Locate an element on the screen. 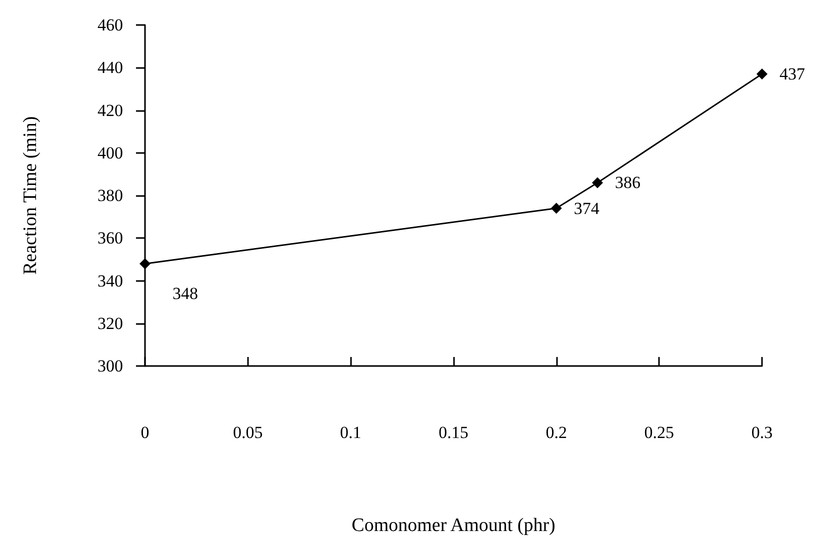 The width and height of the screenshot is (818, 548). x-axis-title: Comonomer Amount (phr) is located at coordinates (454, 525).